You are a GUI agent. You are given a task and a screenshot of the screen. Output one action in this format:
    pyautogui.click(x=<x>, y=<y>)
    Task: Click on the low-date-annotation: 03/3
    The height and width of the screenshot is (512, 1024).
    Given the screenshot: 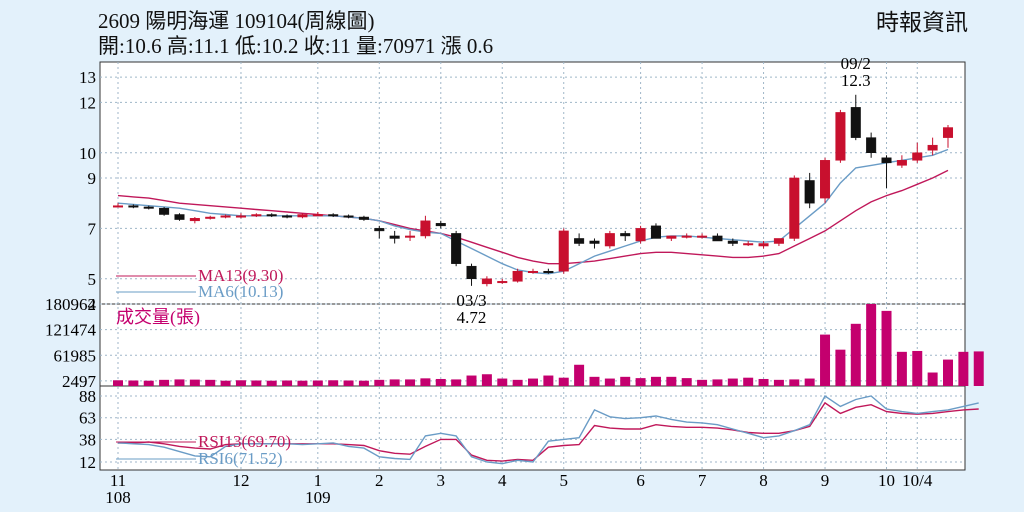 What is the action you would take?
    pyautogui.click(x=471, y=300)
    